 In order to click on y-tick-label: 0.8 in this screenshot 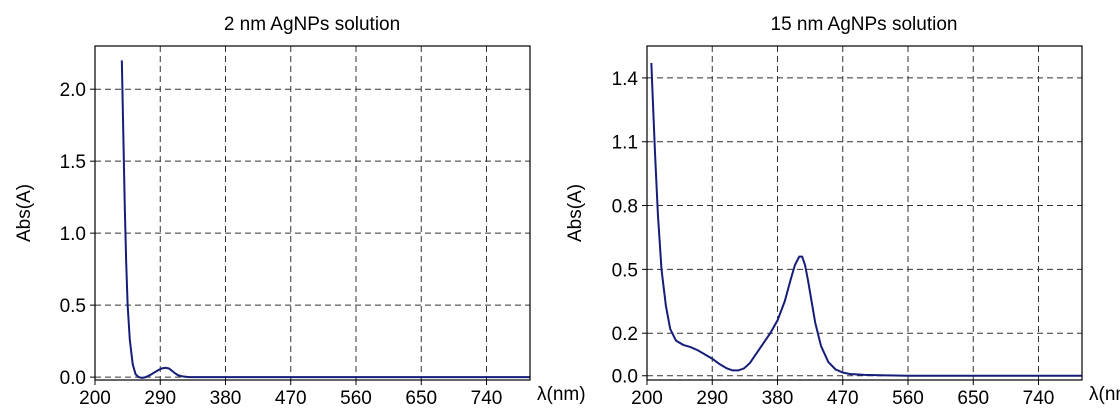, I will do `click(625, 207)`.